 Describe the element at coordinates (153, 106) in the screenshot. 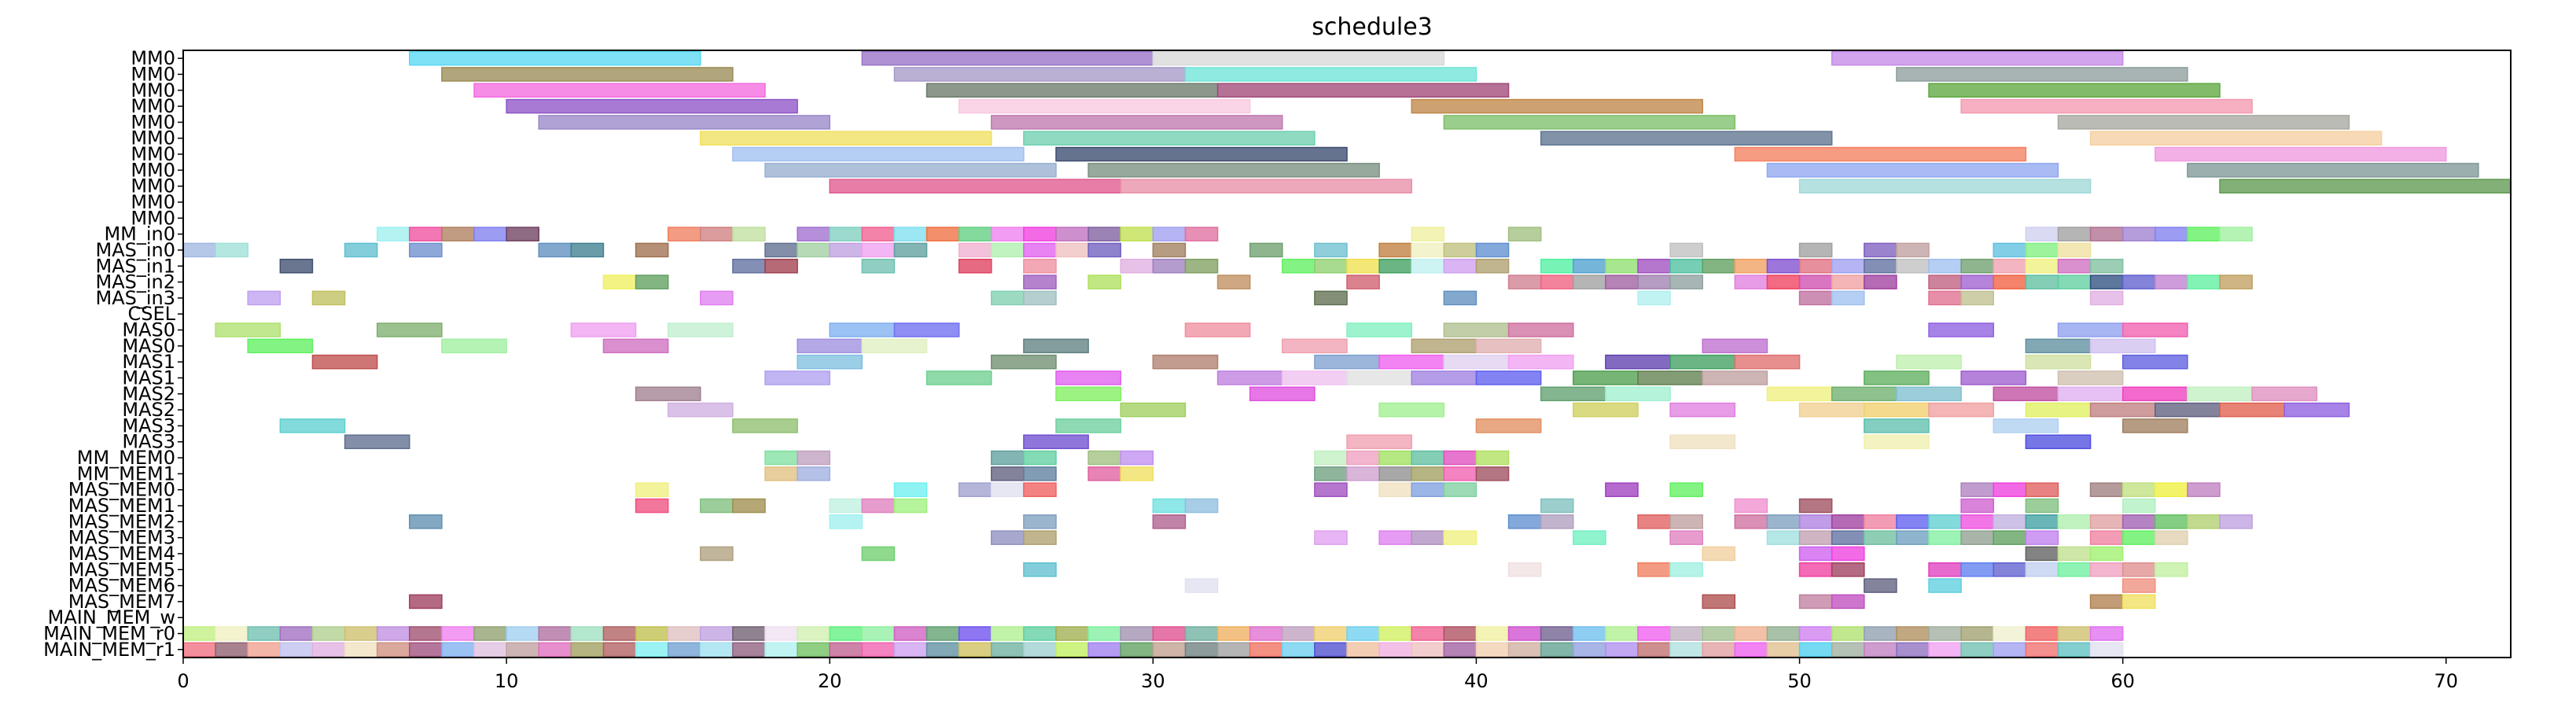

I see `y-label-3: MM0` at that location.